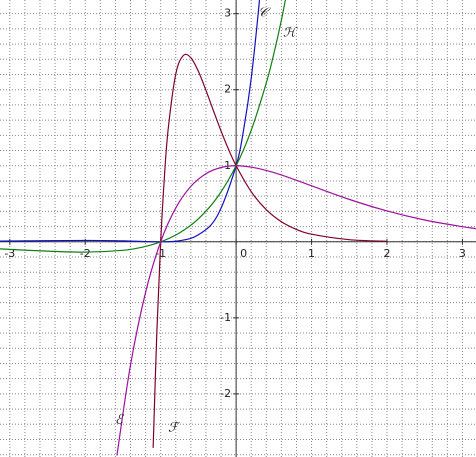  I want to click on curve-label: ℰ, so click(119, 420).